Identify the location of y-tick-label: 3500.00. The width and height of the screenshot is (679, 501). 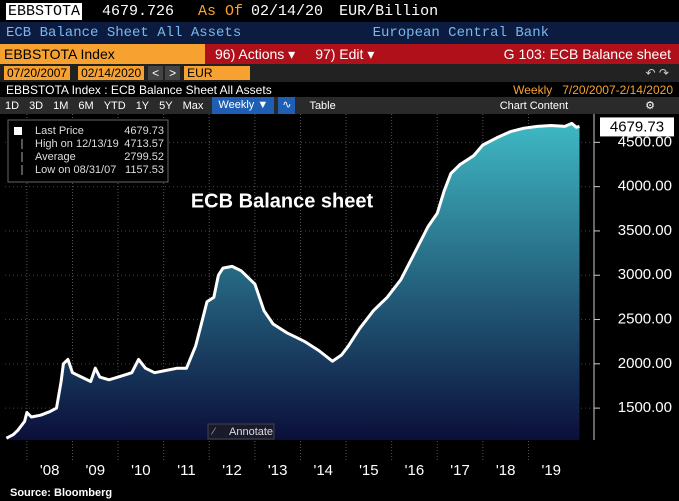
(645, 230).